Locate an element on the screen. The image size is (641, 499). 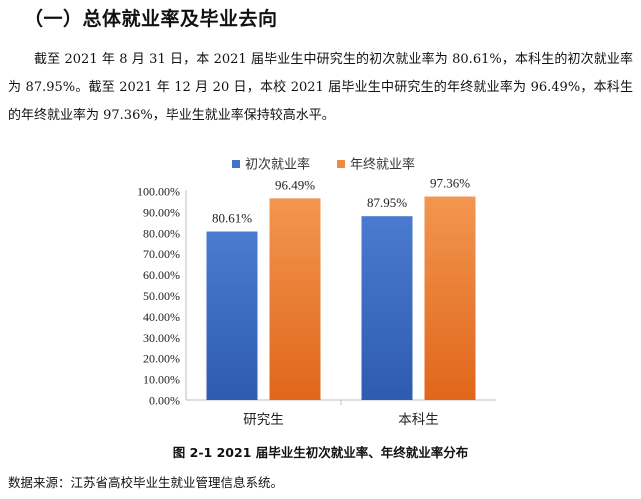
figure-caption: 图 2-1 2021 届毕业生初次就业率、年终就业率分布 is located at coordinates (320, 452).